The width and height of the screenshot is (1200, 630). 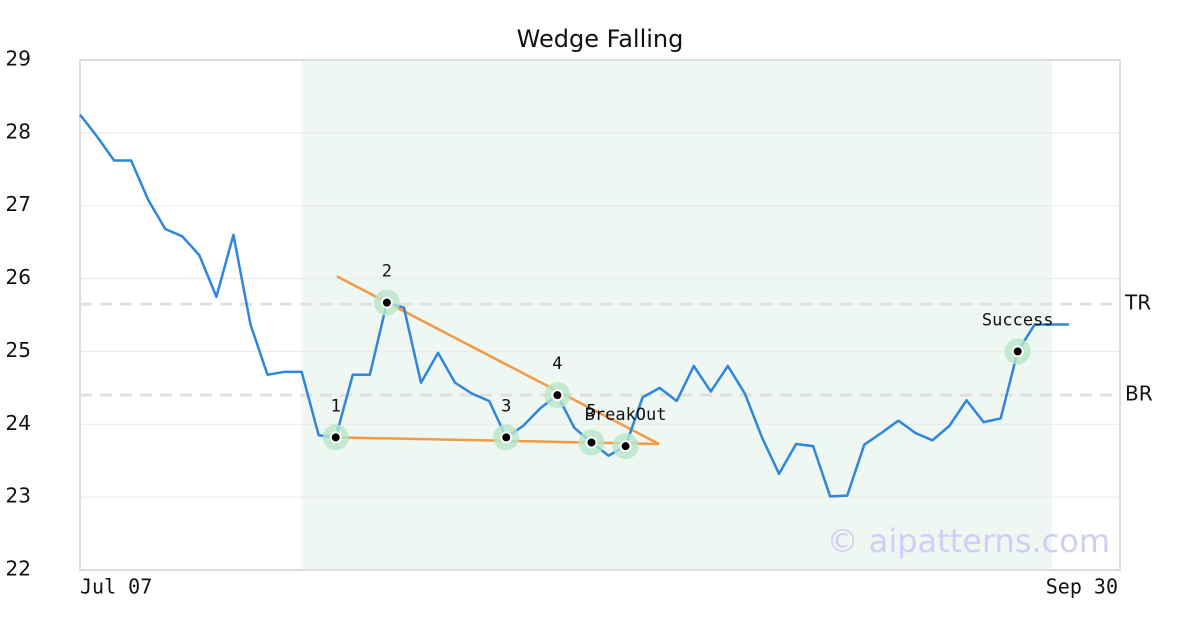 I want to click on y-tick-label: 26, so click(x=18, y=277).